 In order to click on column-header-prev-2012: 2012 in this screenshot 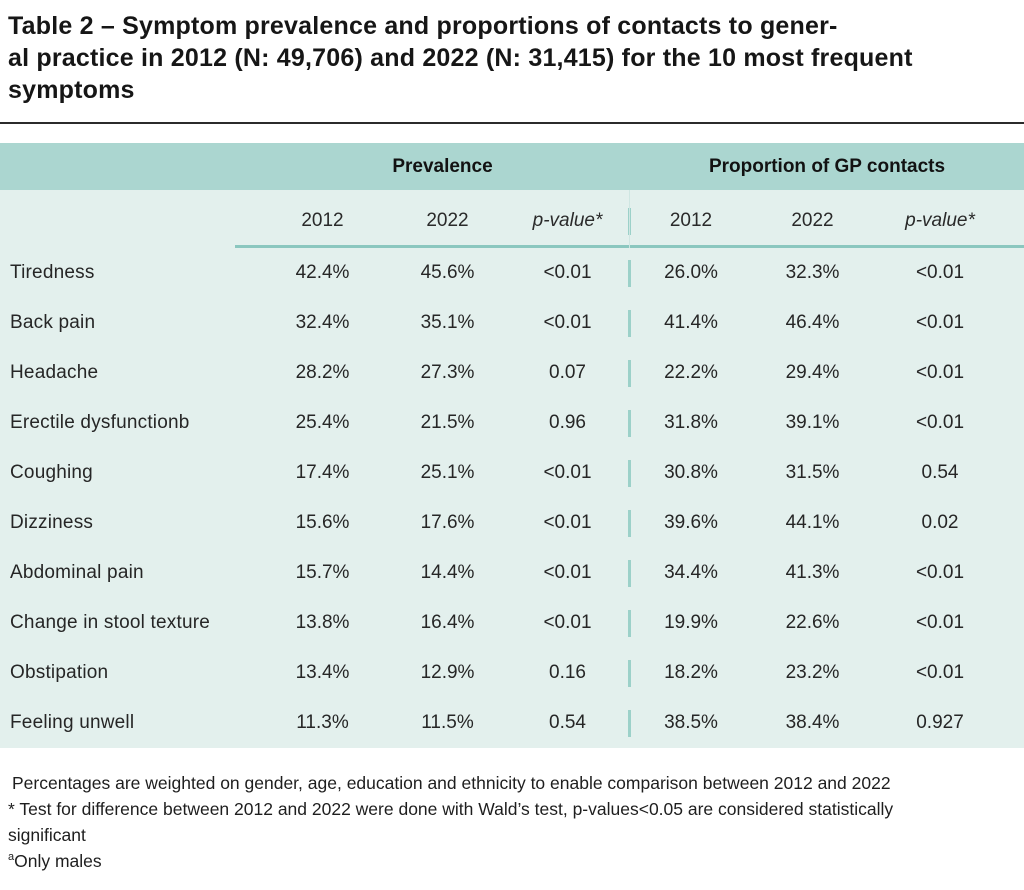, I will do `click(322, 220)`.